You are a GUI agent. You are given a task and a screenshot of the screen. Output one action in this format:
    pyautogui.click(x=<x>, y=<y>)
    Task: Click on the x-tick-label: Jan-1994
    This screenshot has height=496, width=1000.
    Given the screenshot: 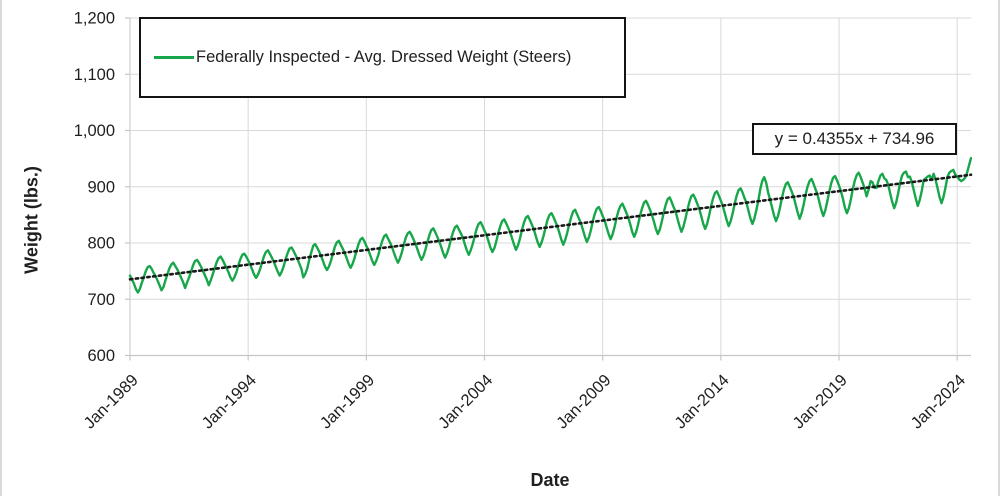 What is the action you would take?
    pyautogui.click(x=229, y=401)
    